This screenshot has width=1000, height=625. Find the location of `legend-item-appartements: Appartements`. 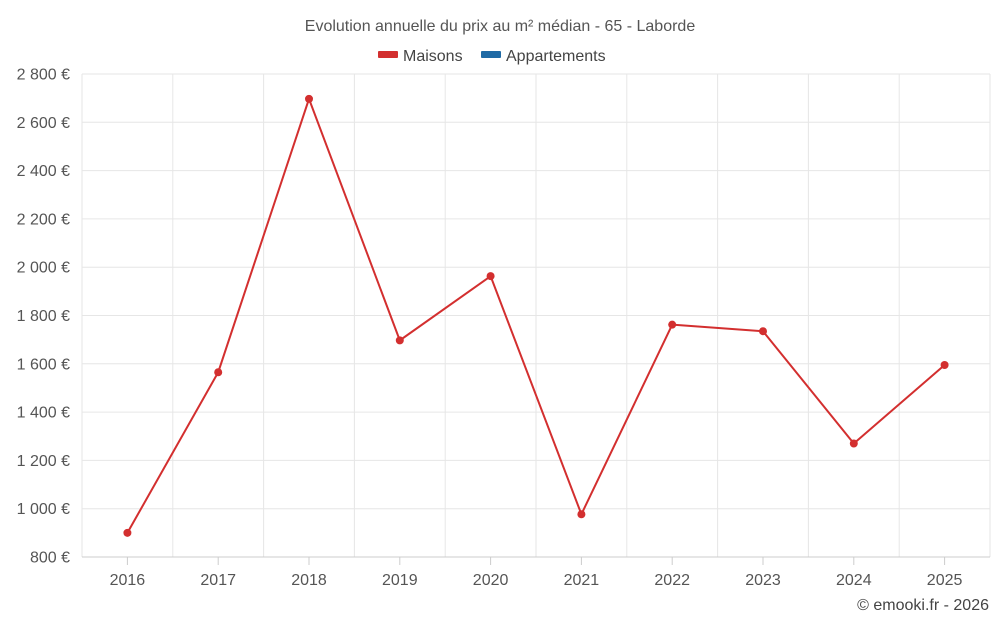

legend-item-appartements: Appartements is located at coordinates (543, 56).